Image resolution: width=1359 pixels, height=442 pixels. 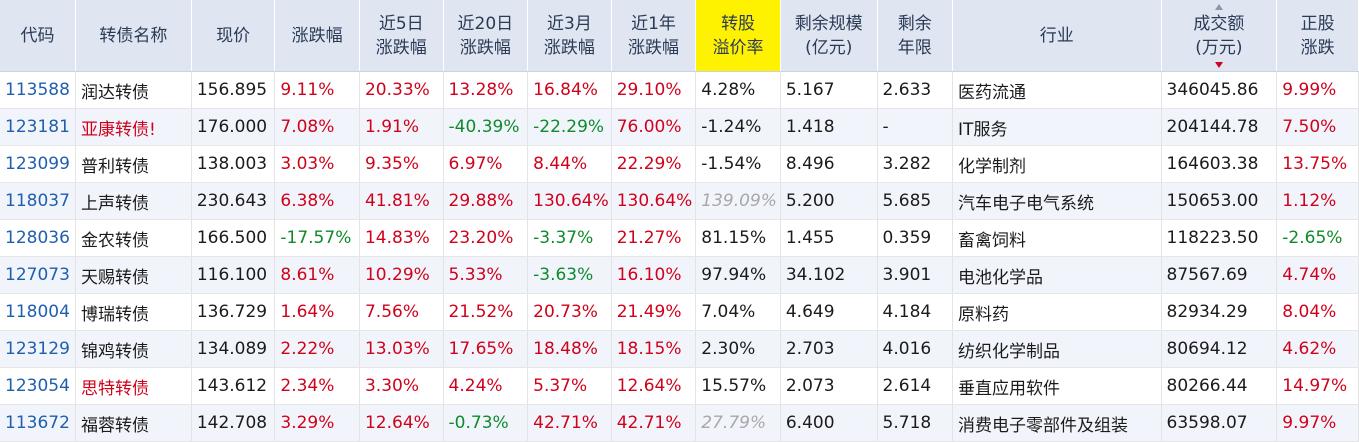 I want to click on cell-premium: -1.54%, so click(x=738, y=164).